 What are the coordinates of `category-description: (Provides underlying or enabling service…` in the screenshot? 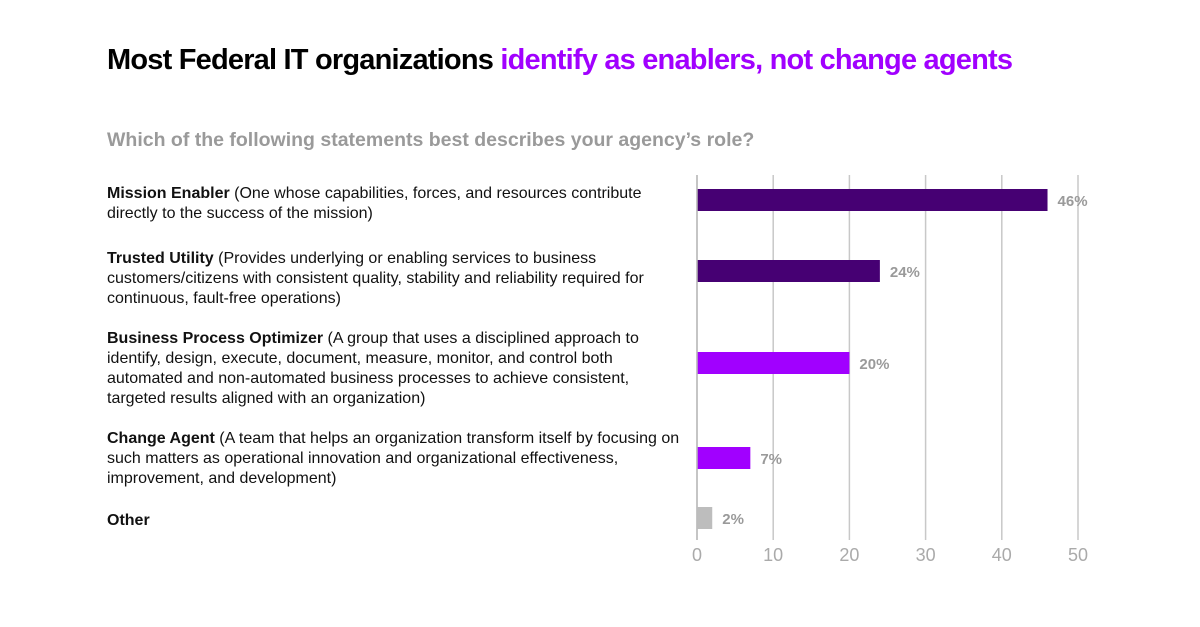 It's located at (375, 278).